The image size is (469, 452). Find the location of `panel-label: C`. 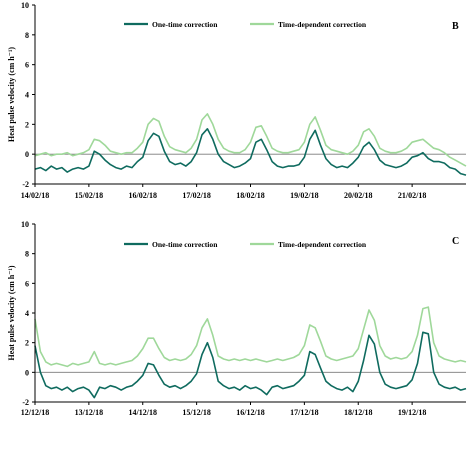

panel-label: C is located at coordinates (455, 241).